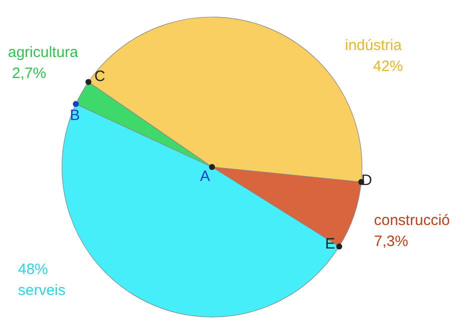 Image resolution: width=460 pixels, height=335 pixels. Describe the element at coordinates (100, 76) in the screenshot. I see `text: C` at that location.